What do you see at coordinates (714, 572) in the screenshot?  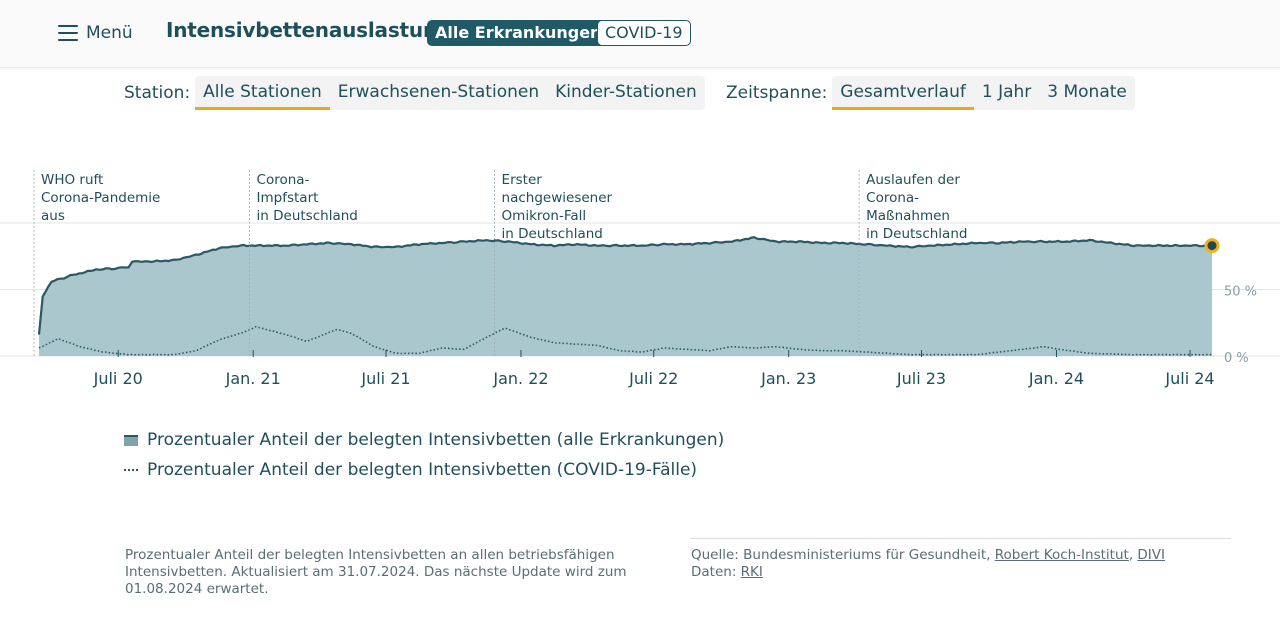 I see `data-prefix: Daten:` at bounding box center [714, 572].